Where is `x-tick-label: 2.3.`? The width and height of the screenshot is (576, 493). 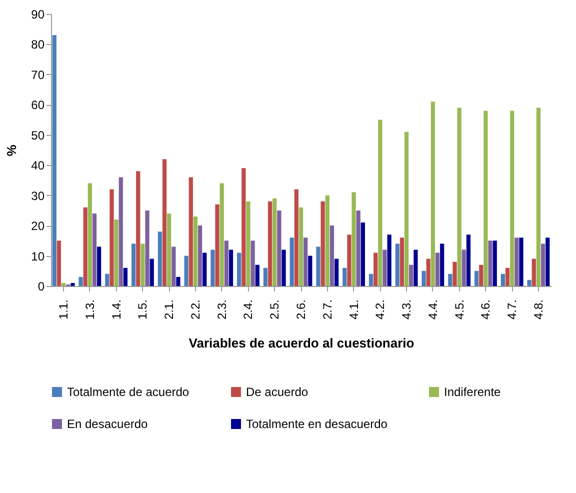 x-tick-label: 2.3. is located at coordinates (221, 310).